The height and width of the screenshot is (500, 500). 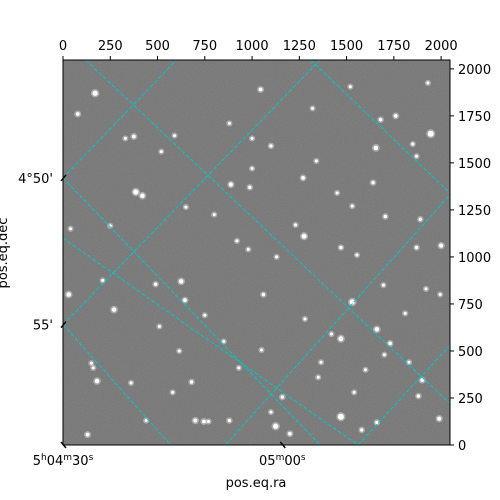 What do you see at coordinates (470, 305) in the screenshot?
I see `y-tick-label: 750` at bounding box center [470, 305].